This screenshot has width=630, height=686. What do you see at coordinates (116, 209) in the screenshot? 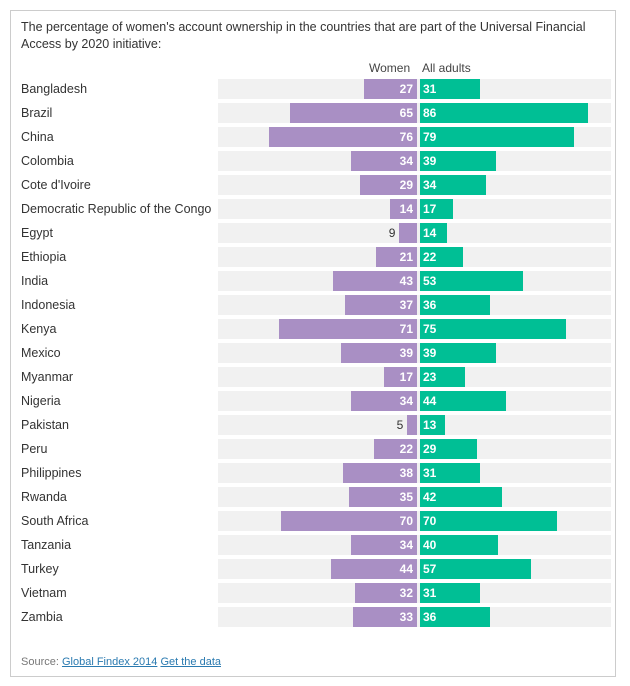
I see `country-label: Democratic Republic of the Congo` at bounding box center [116, 209].